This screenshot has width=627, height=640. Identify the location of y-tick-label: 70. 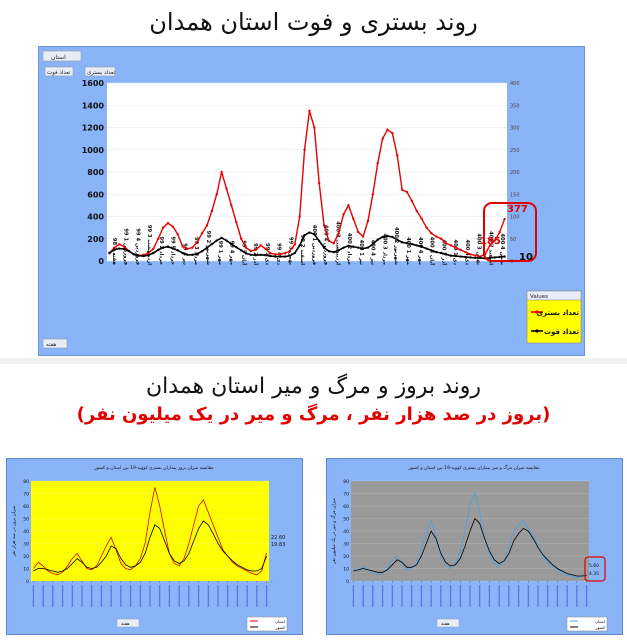
(26, 495).